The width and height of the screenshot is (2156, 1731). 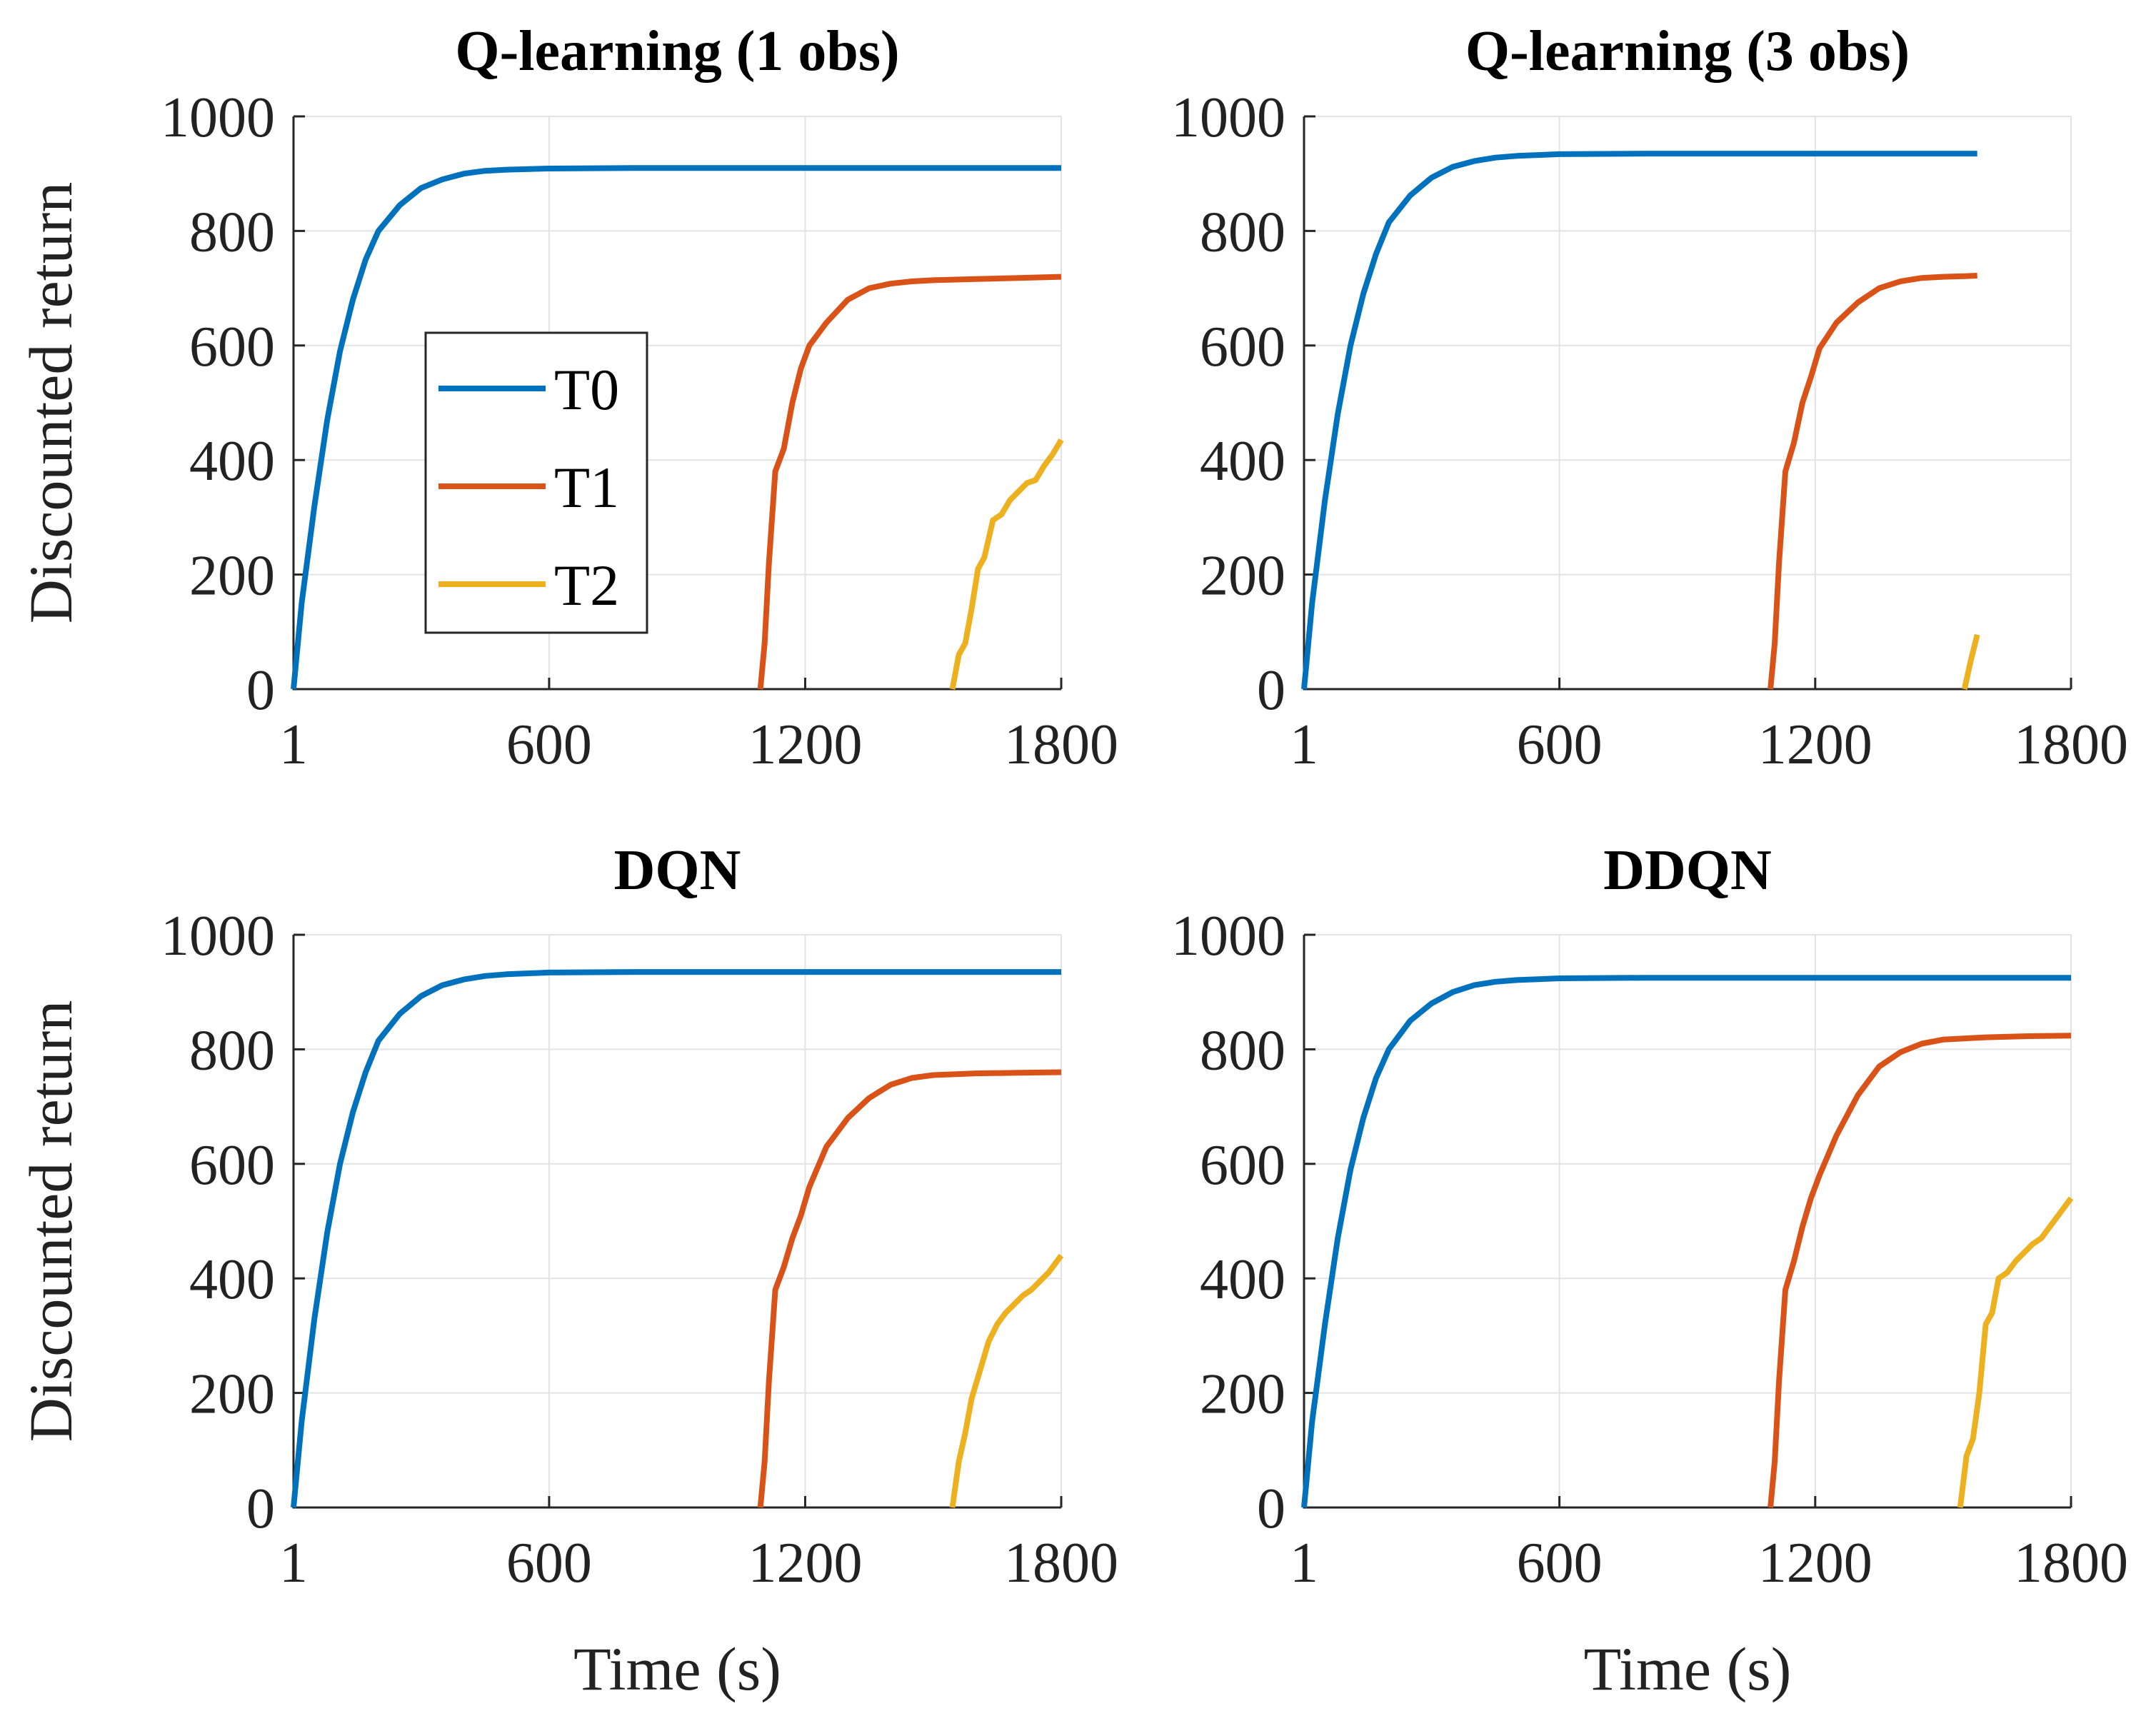 I want to click on legend-label-t0: T0, so click(x=586, y=389).